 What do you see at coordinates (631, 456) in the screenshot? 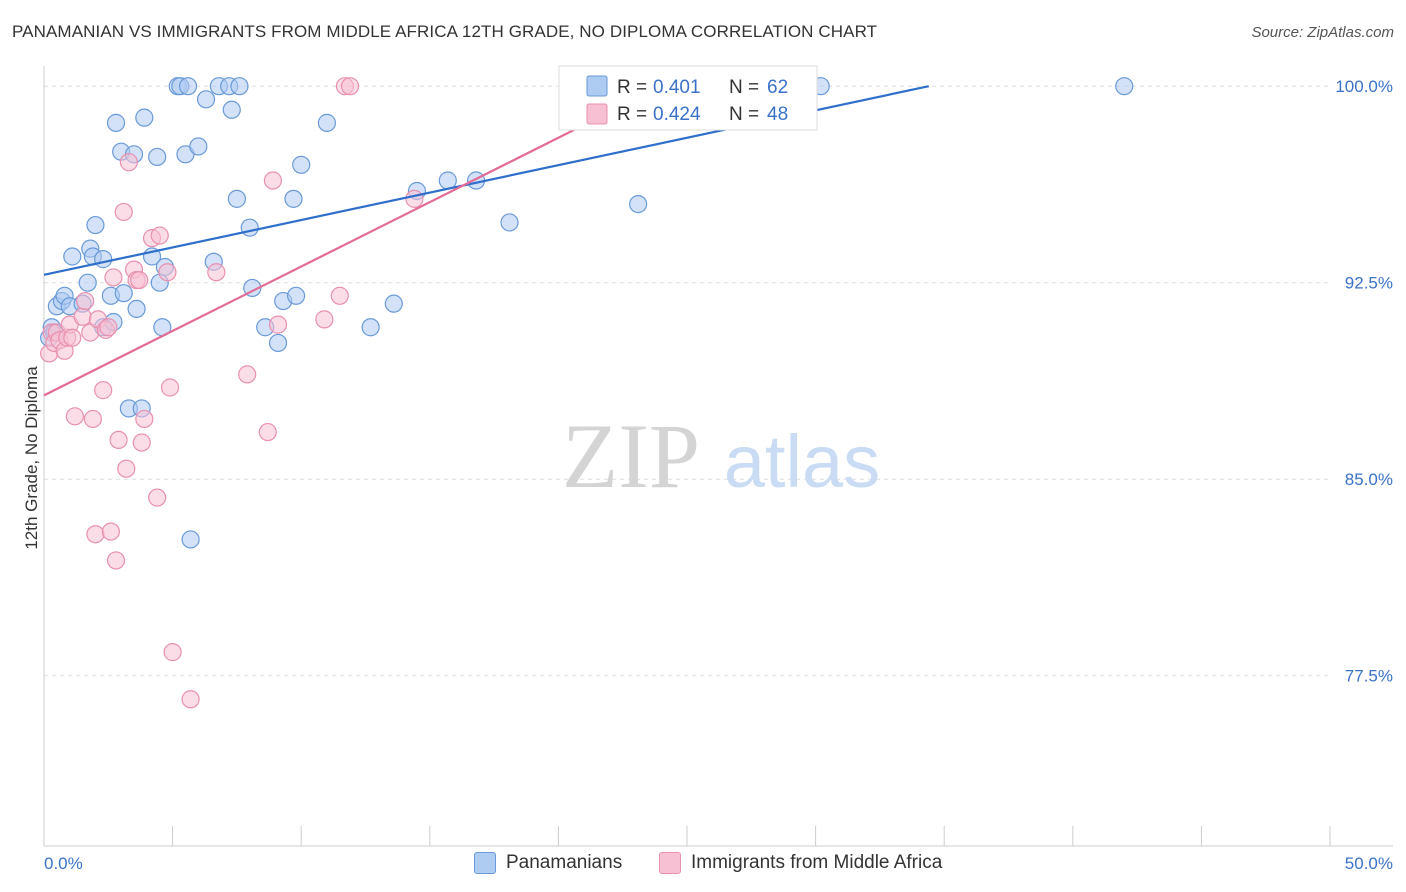
I see `watermark-zip: ZIP` at bounding box center [631, 456].